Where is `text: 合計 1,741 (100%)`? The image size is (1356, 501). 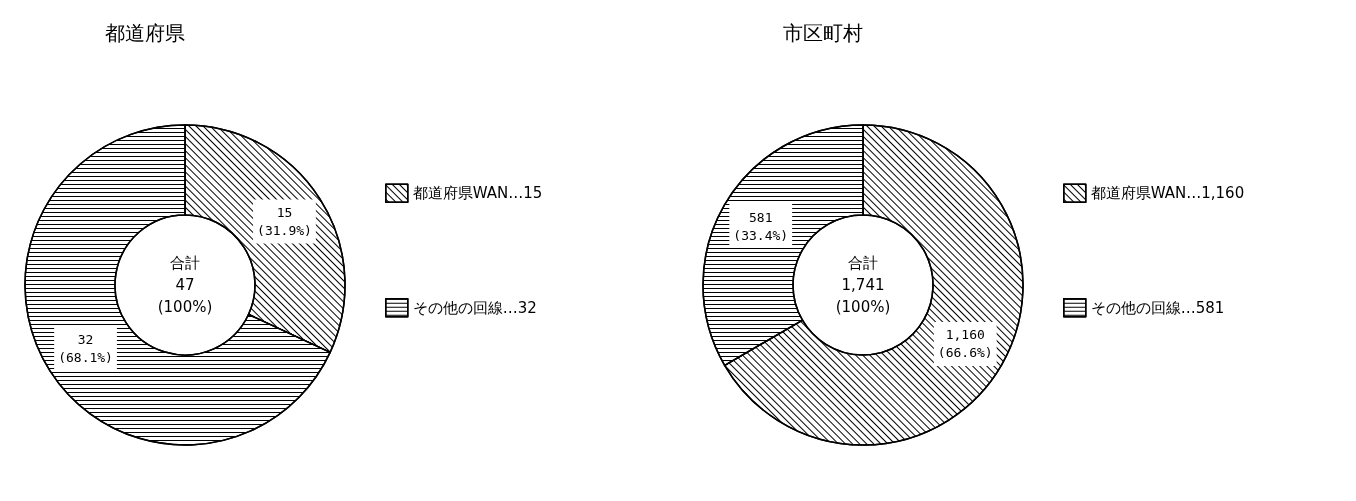 text: 合計 1,741 (100%) is located at coordinates (863, 285).